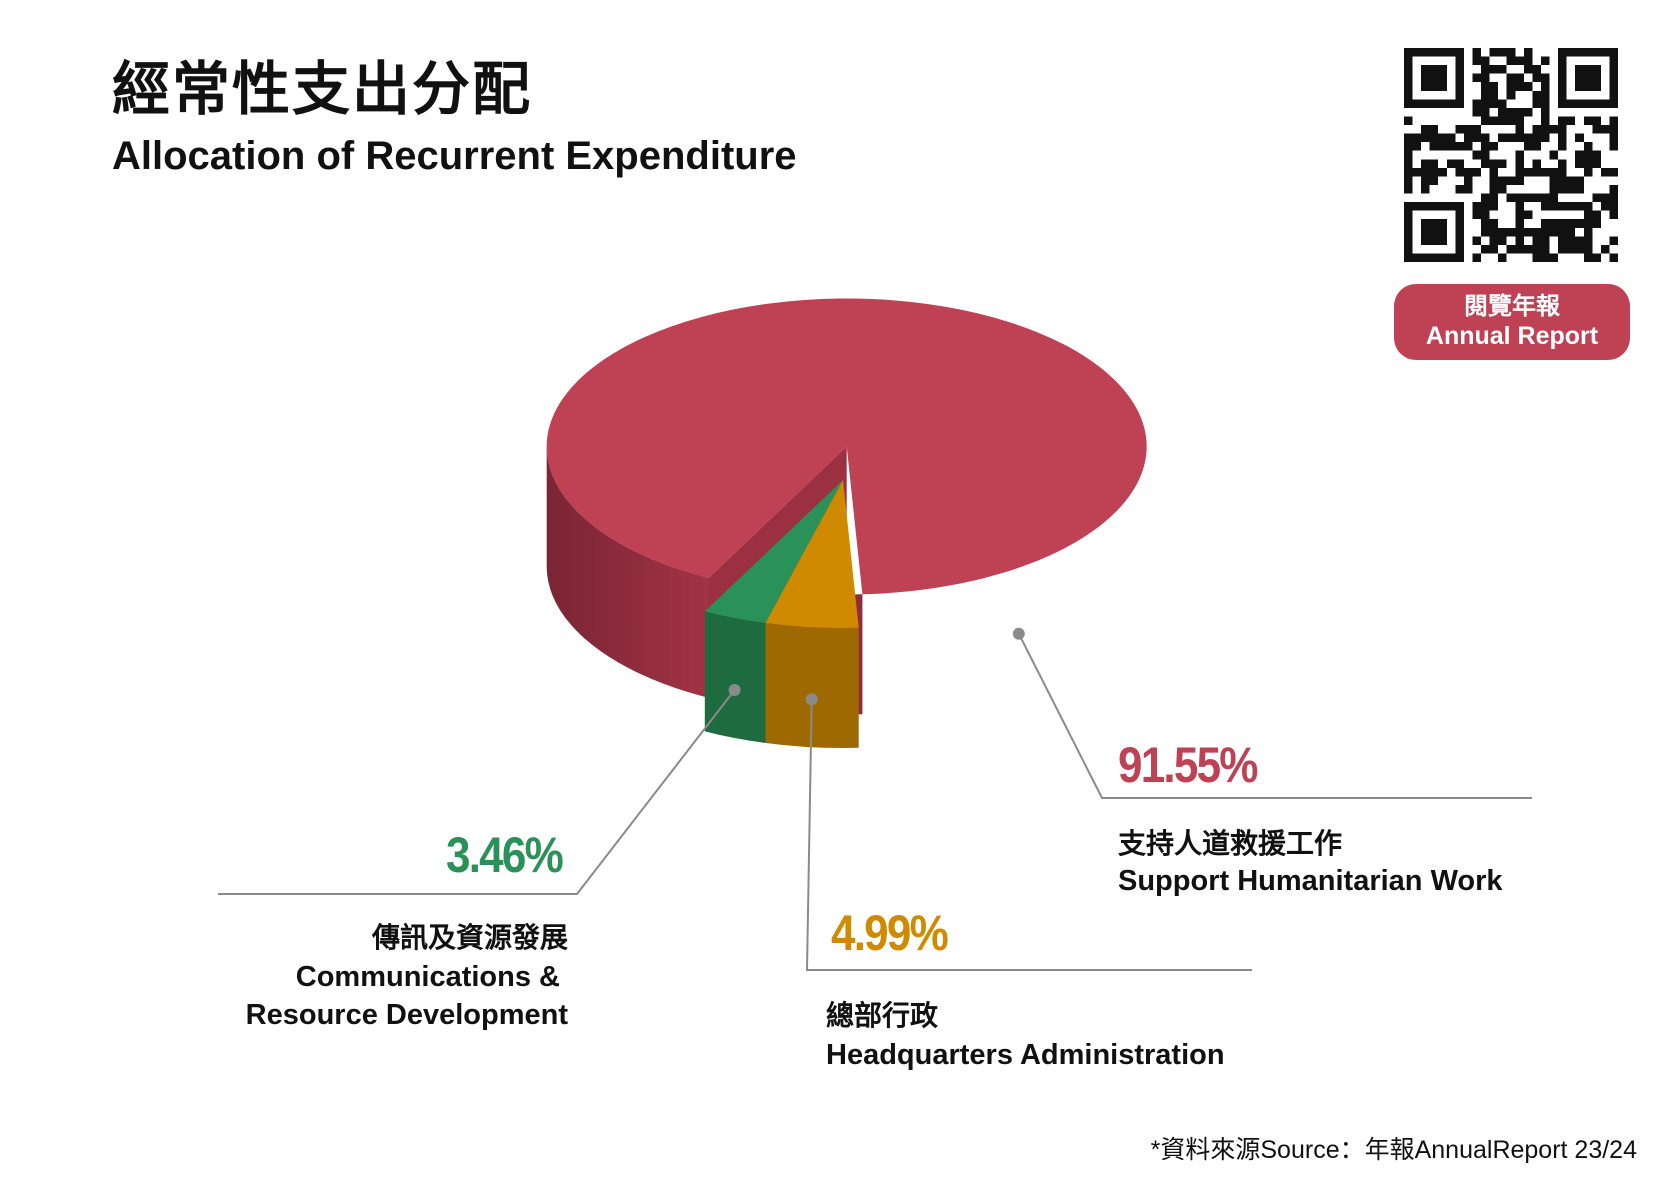 Image resolution: width=1671 pixels, height=1181 pixels. What do you see at coordinates (1512, 336) in the screenshot?
I see `annual-report-label-en: Annual Report` at bounding box center [1512, 336].